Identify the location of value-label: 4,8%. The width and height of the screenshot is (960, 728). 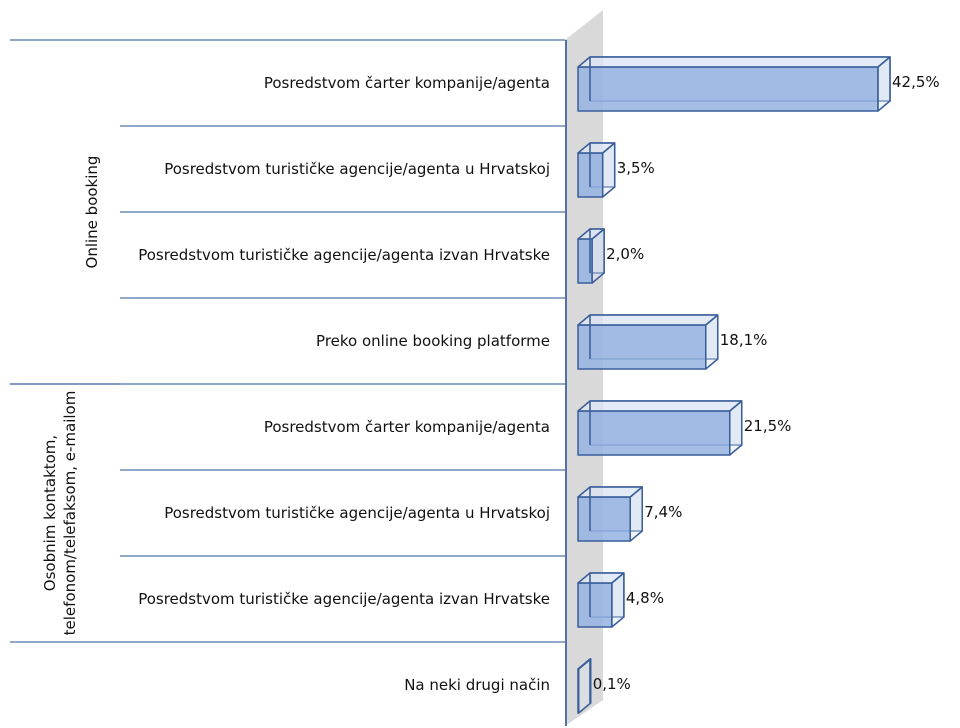
(645, 598).